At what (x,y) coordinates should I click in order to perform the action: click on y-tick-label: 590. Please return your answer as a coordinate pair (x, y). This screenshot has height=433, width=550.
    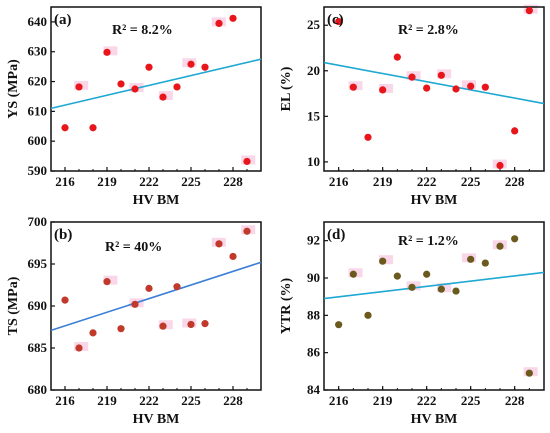
    Looking at the image, I should click on (38, 170).